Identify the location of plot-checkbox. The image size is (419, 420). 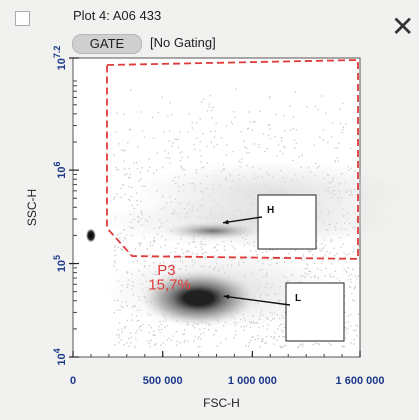
(22, 18).